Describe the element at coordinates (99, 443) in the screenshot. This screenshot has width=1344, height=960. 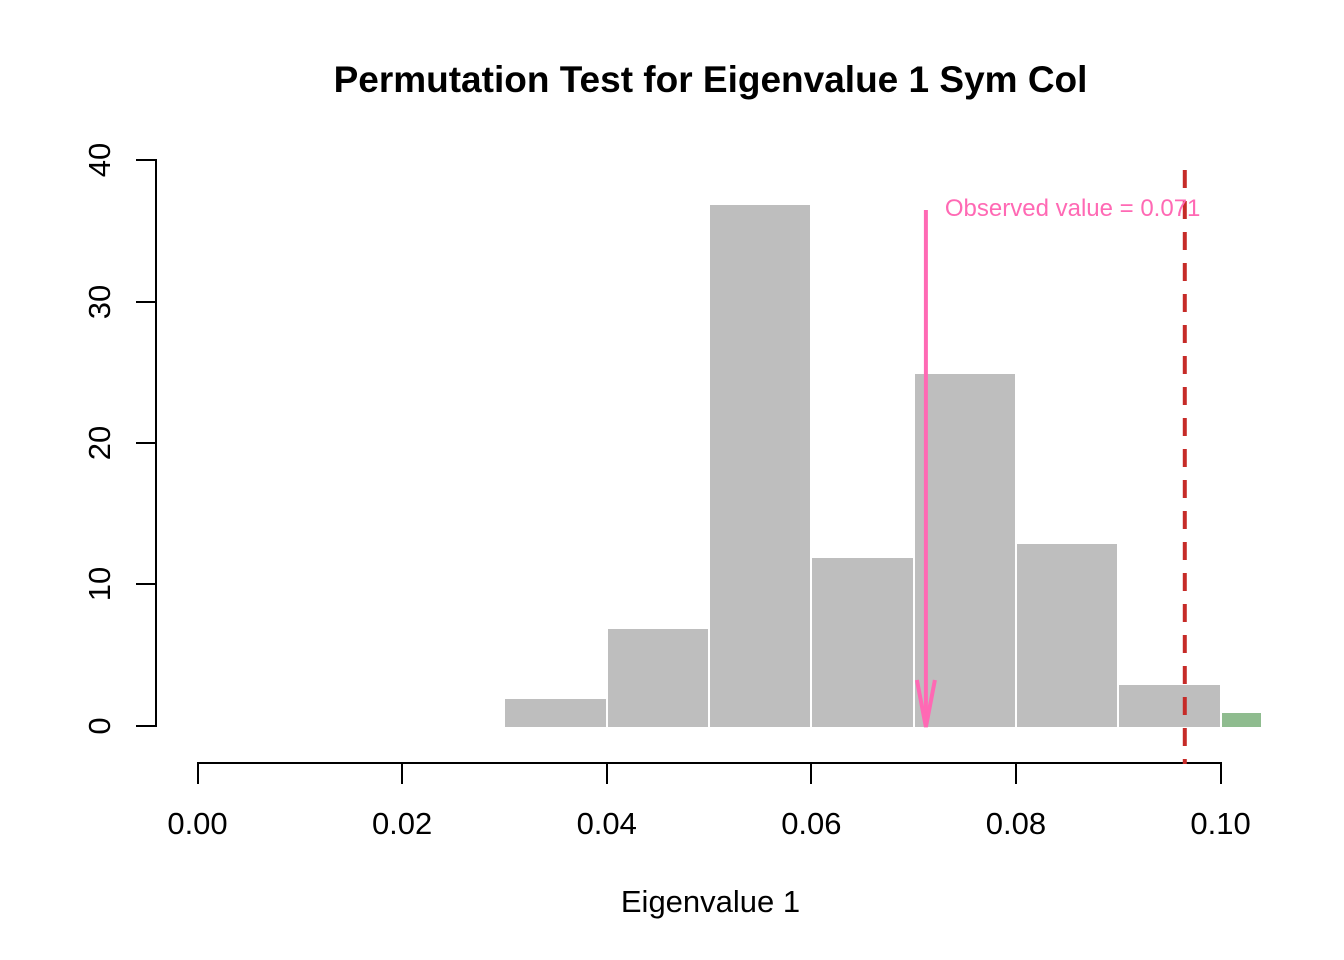
I see `y-tick-label: 20` at that location.